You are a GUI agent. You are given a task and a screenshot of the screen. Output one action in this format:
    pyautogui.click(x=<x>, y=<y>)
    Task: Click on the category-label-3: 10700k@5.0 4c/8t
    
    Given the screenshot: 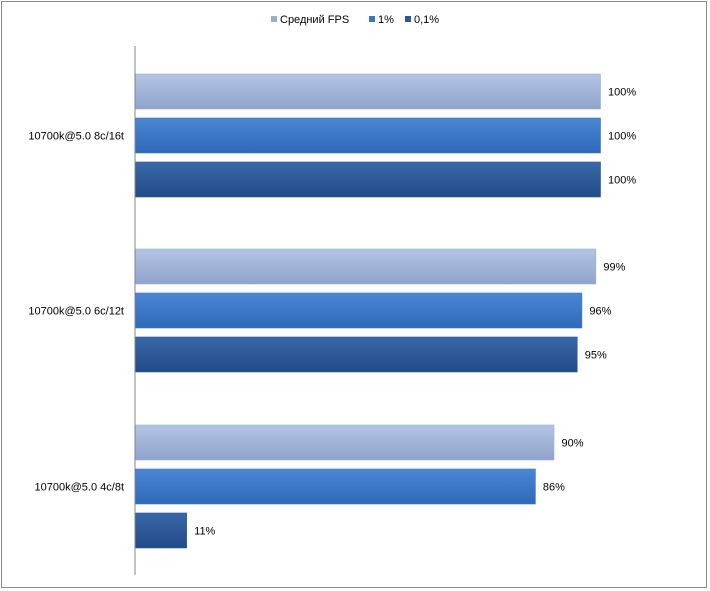 What is the action you would take?
    pyautogui.click(x=79, y=488)
    